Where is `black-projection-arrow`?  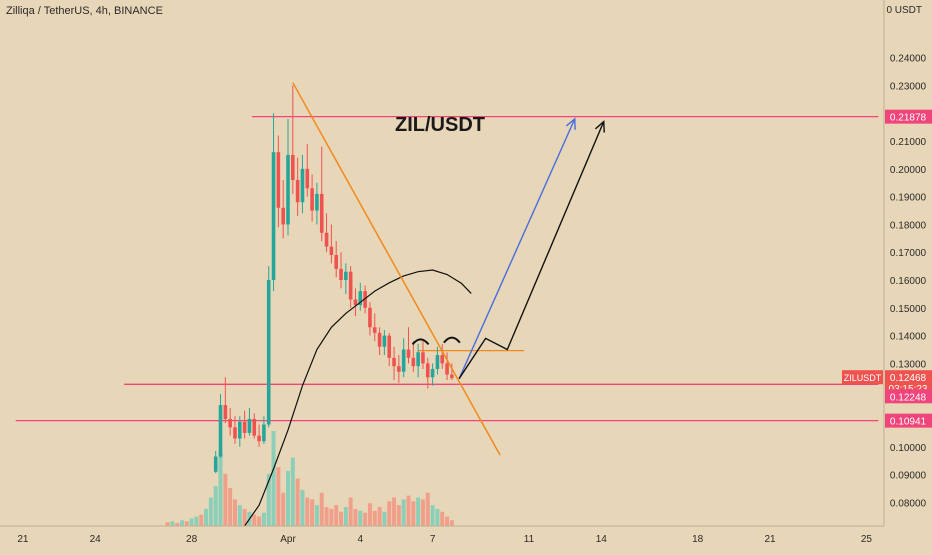 black-projection-arrow is located at coordinates (531, 250).